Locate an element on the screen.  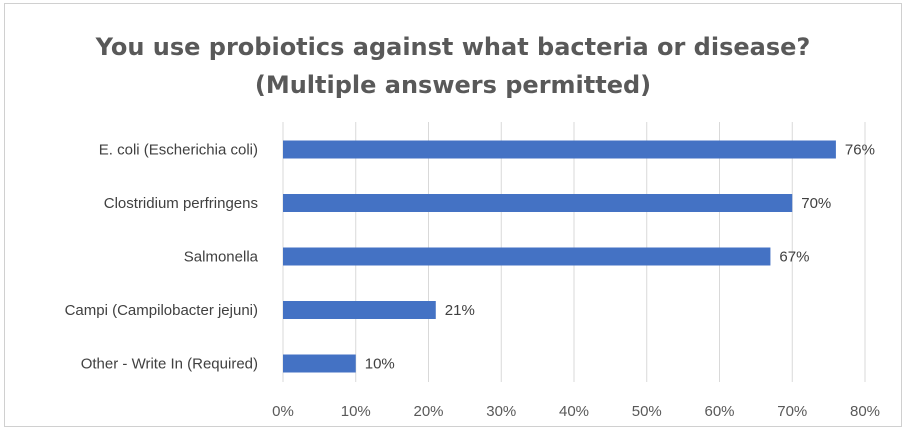
data-label: 10% is located at coordinates (380, 364).